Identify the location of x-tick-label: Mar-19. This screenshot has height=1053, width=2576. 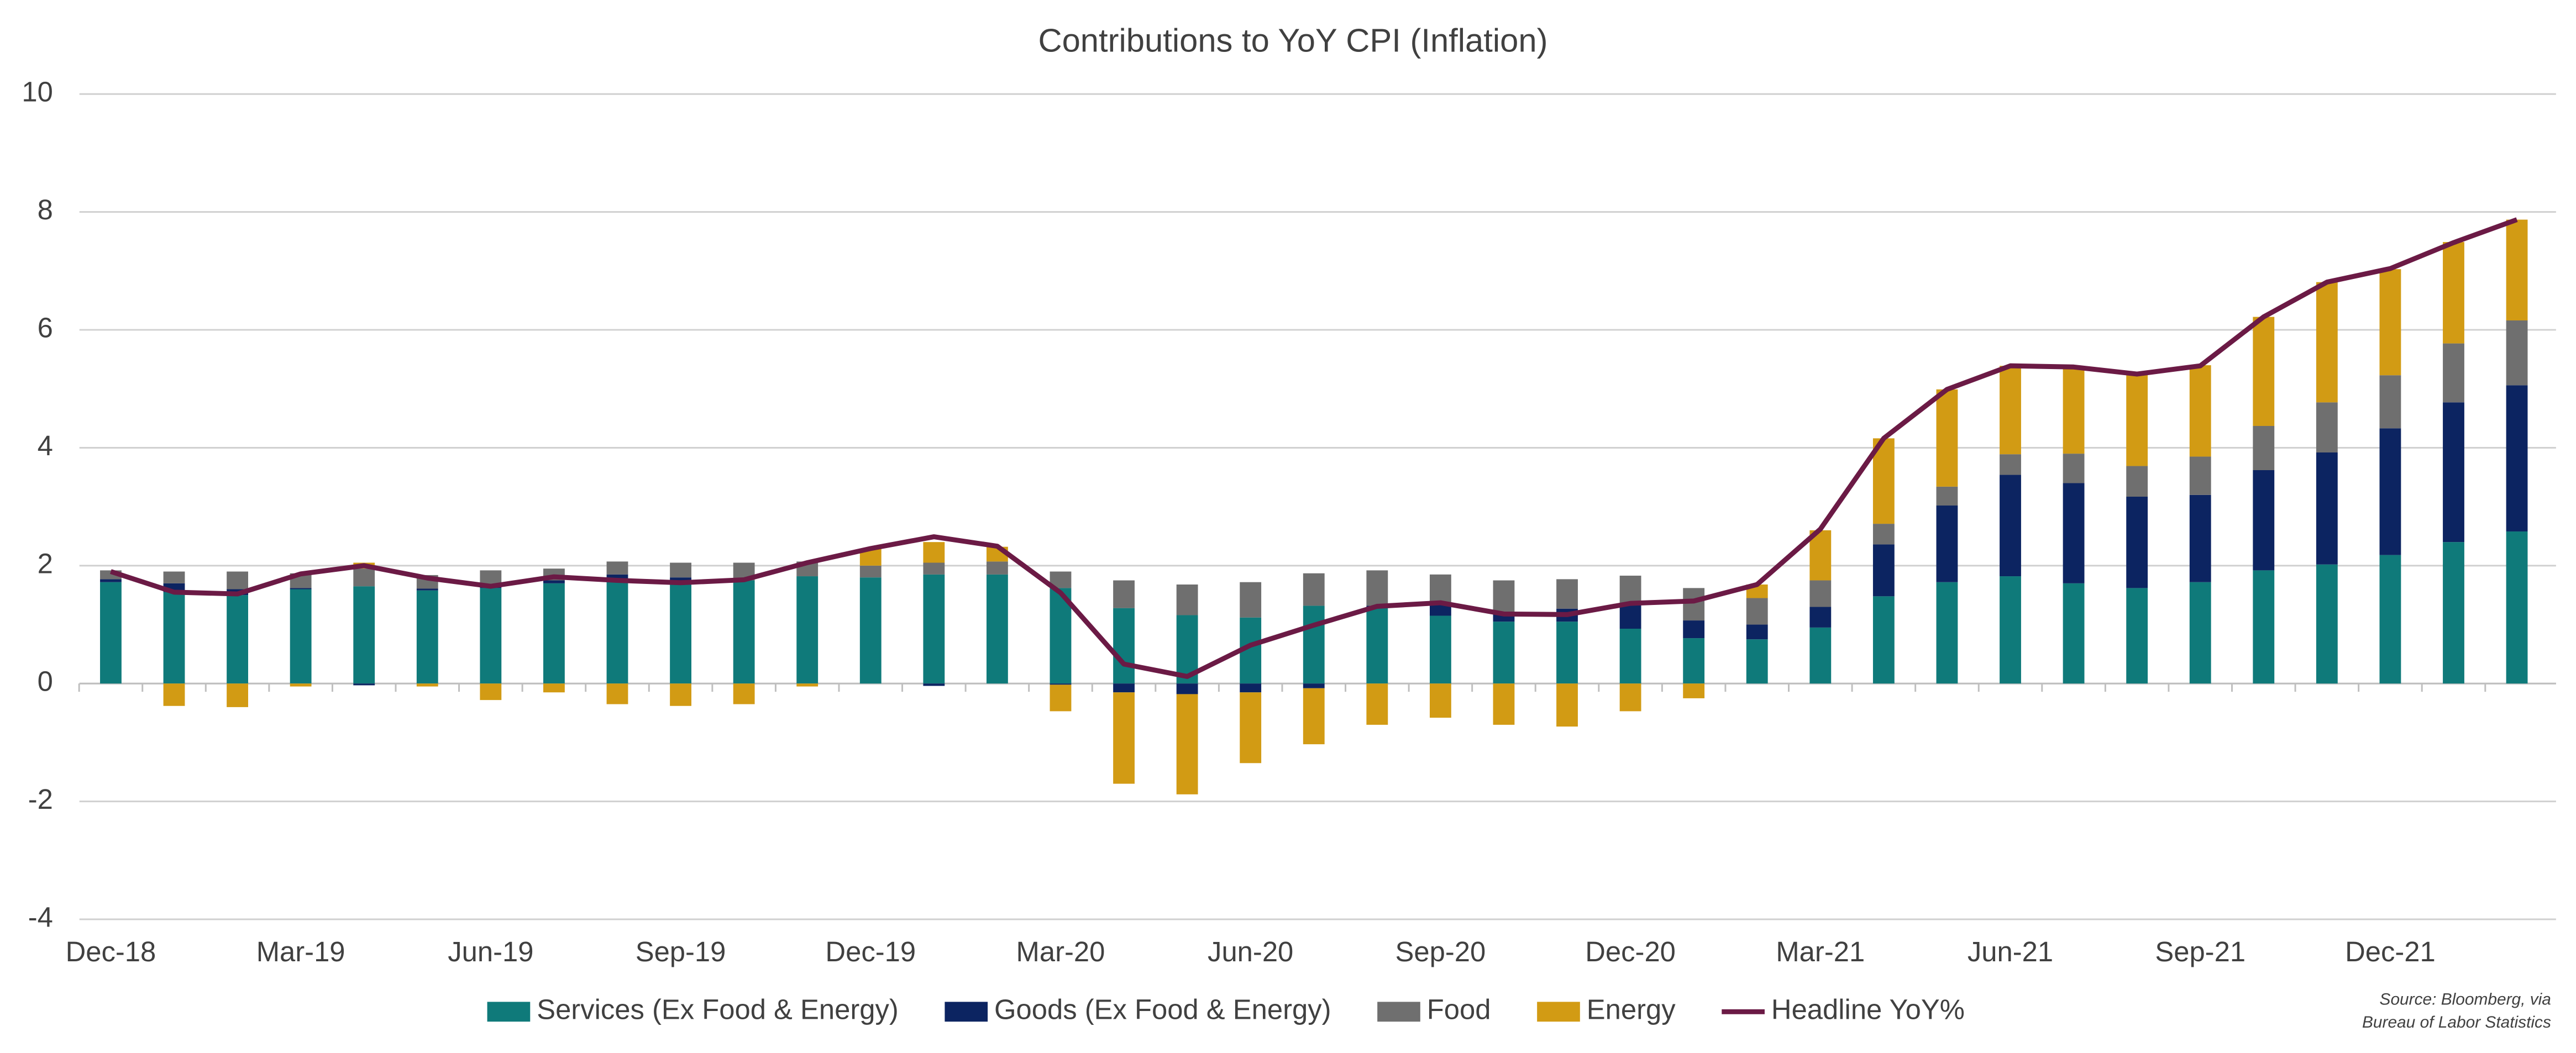
(300, 951).